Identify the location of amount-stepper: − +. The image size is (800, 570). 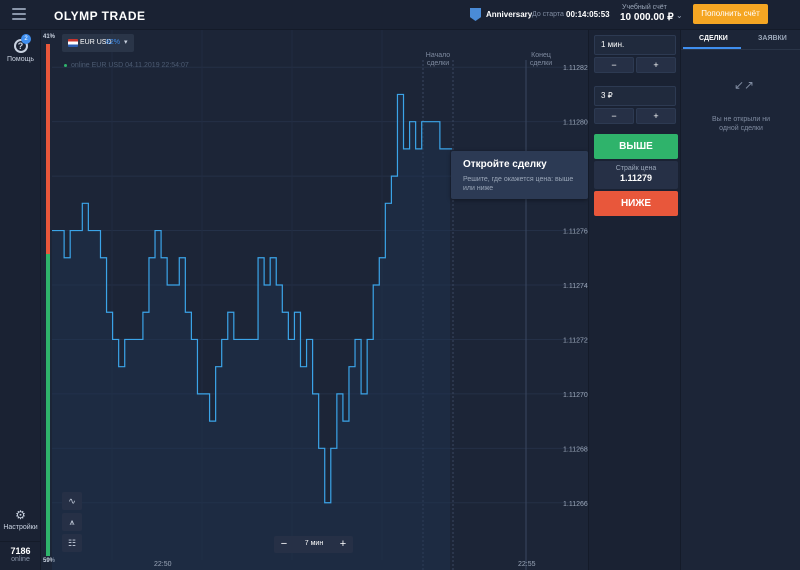
(635, 116).